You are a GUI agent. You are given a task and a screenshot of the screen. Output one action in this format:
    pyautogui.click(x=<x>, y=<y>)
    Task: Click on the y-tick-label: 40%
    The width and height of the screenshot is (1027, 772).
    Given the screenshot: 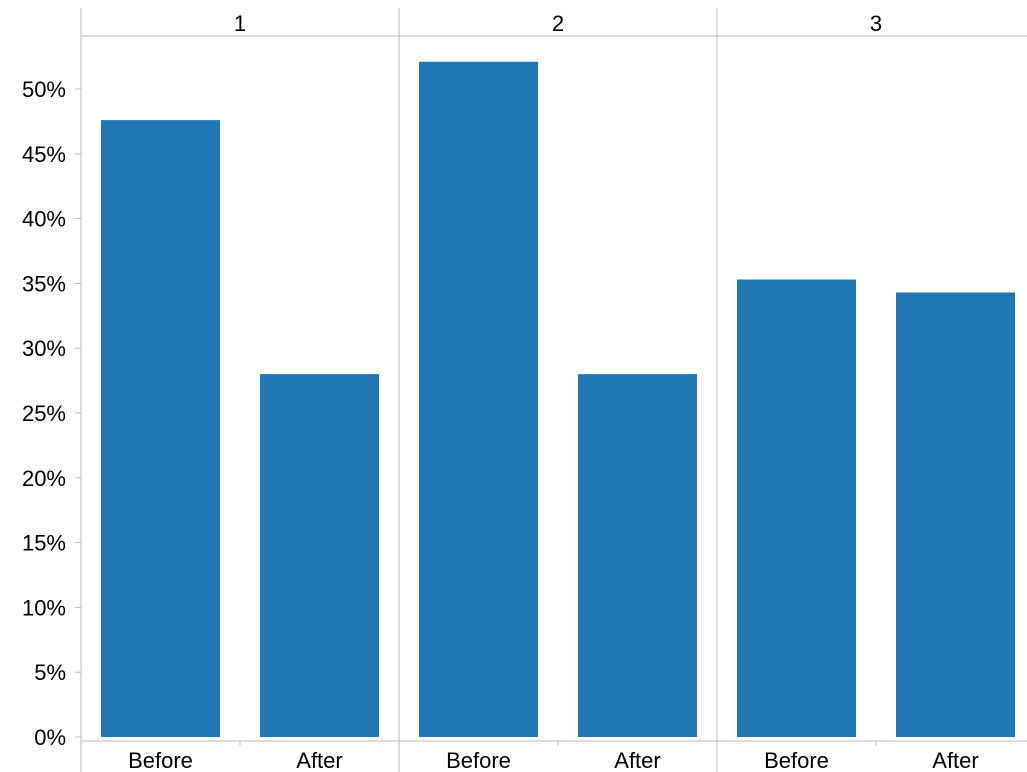 What is the action you would take?
    pyautogui.click(x=44, y=219)
    